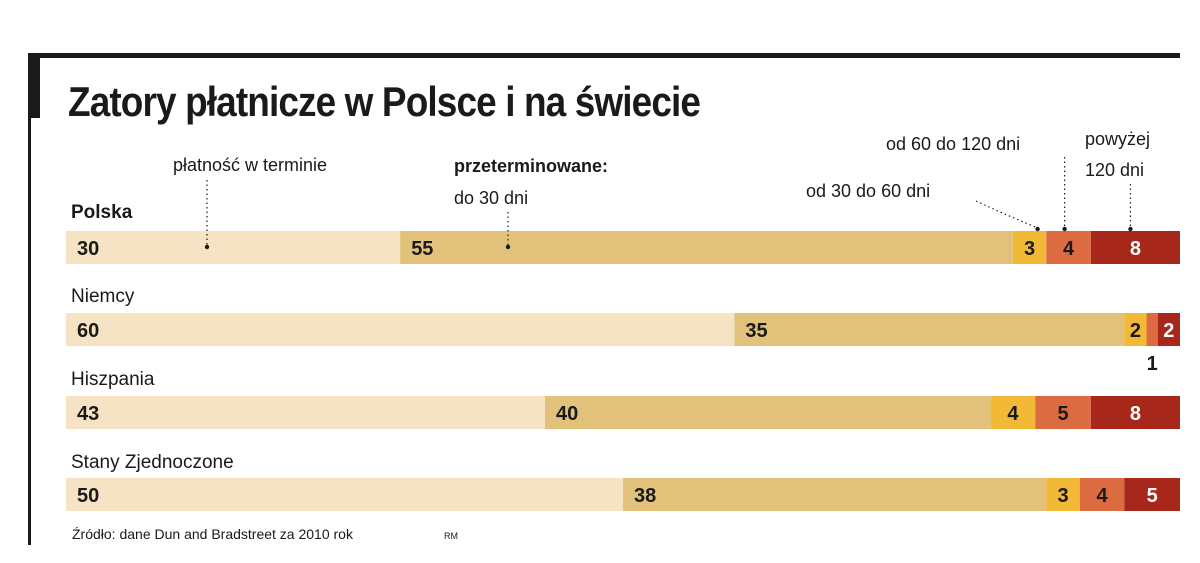 The image size is (1200, 563). Describe the element at coordinates (645, 496) in the screenshot. I see `data-label: 38` at that location.